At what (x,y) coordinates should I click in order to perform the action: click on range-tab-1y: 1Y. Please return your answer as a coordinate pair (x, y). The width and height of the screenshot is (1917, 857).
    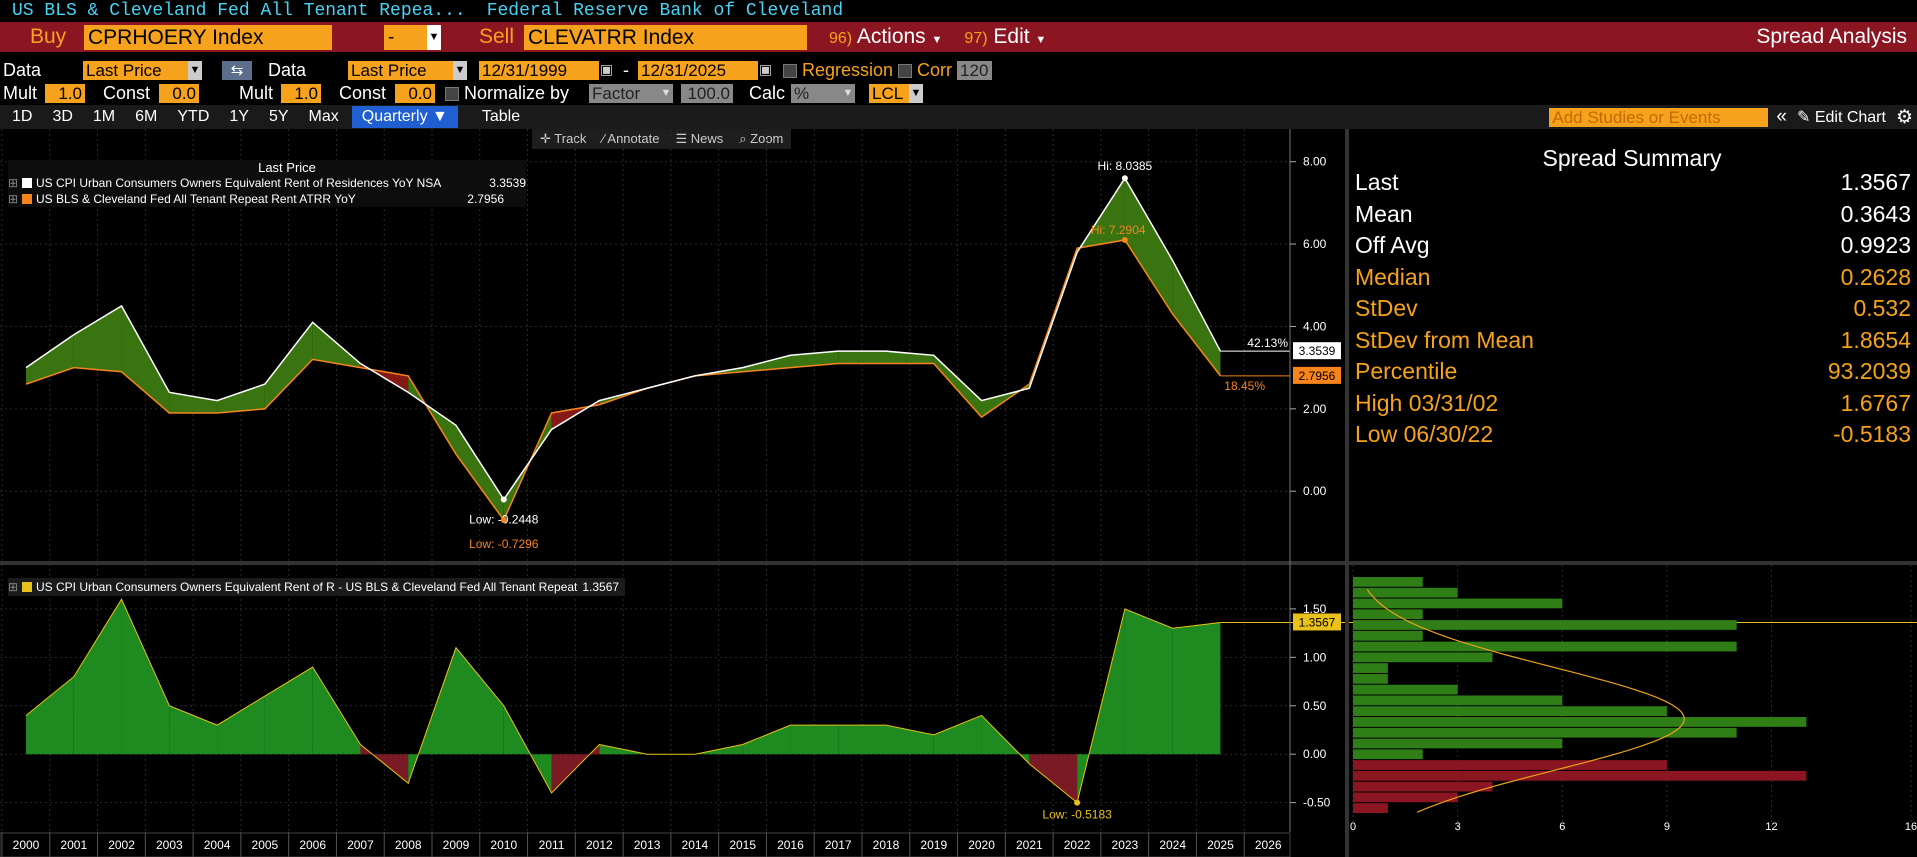
    Looking at the image, I should click on (239, 116).